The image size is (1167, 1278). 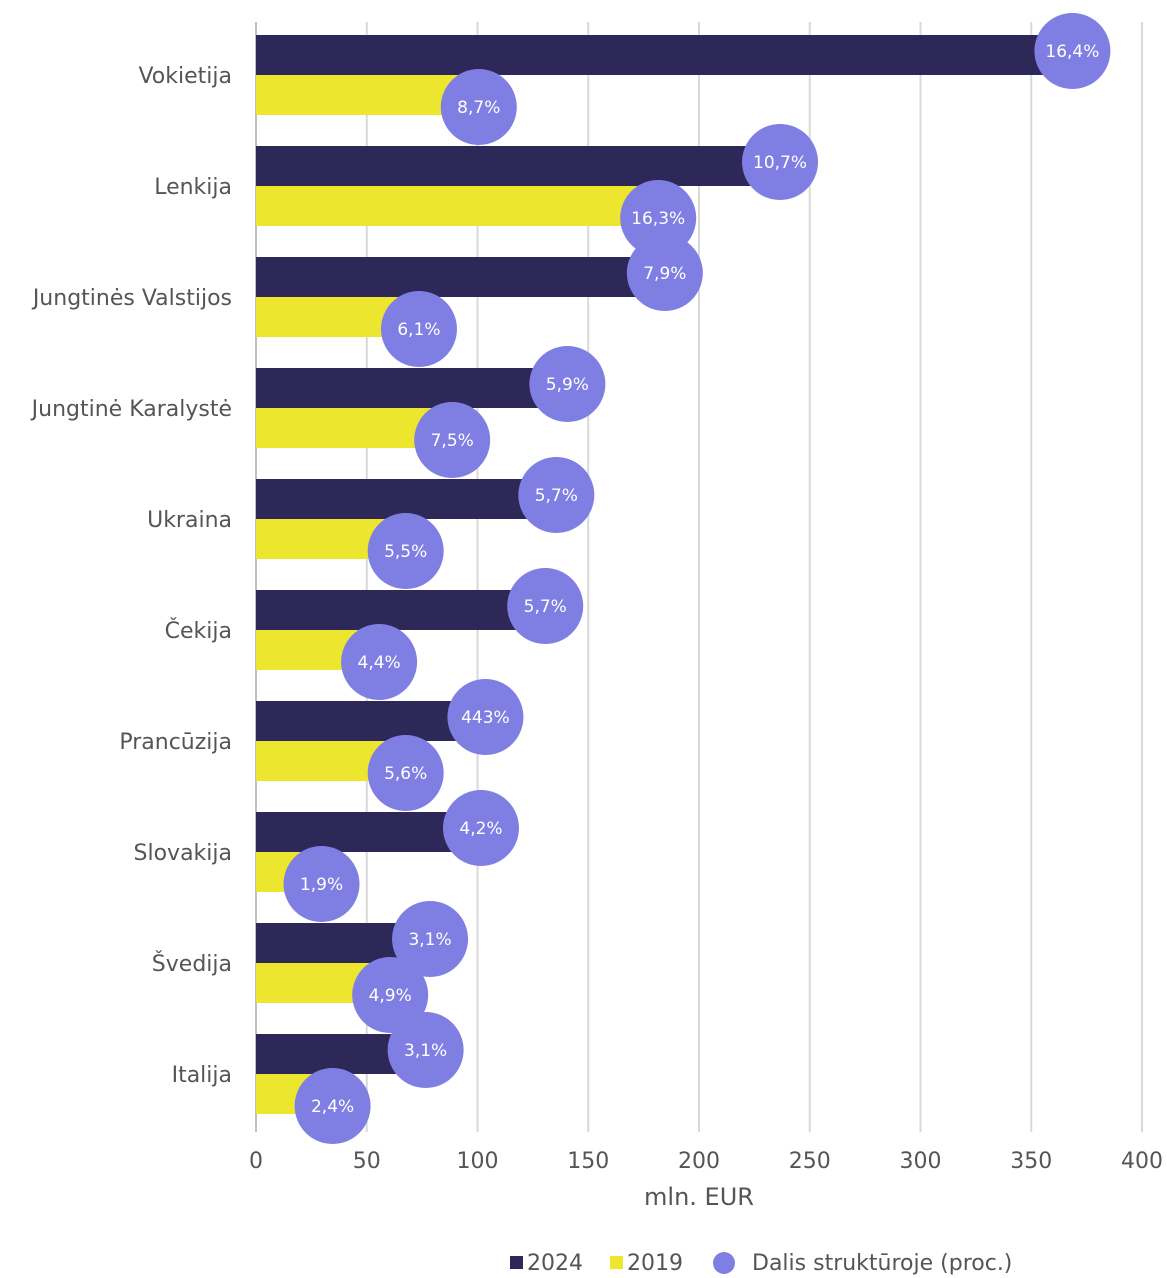 What do you see at coordinates (367, 1161) in the screenshot?
I see `x-tick-label: 50` at bounding box center [367, 1161].